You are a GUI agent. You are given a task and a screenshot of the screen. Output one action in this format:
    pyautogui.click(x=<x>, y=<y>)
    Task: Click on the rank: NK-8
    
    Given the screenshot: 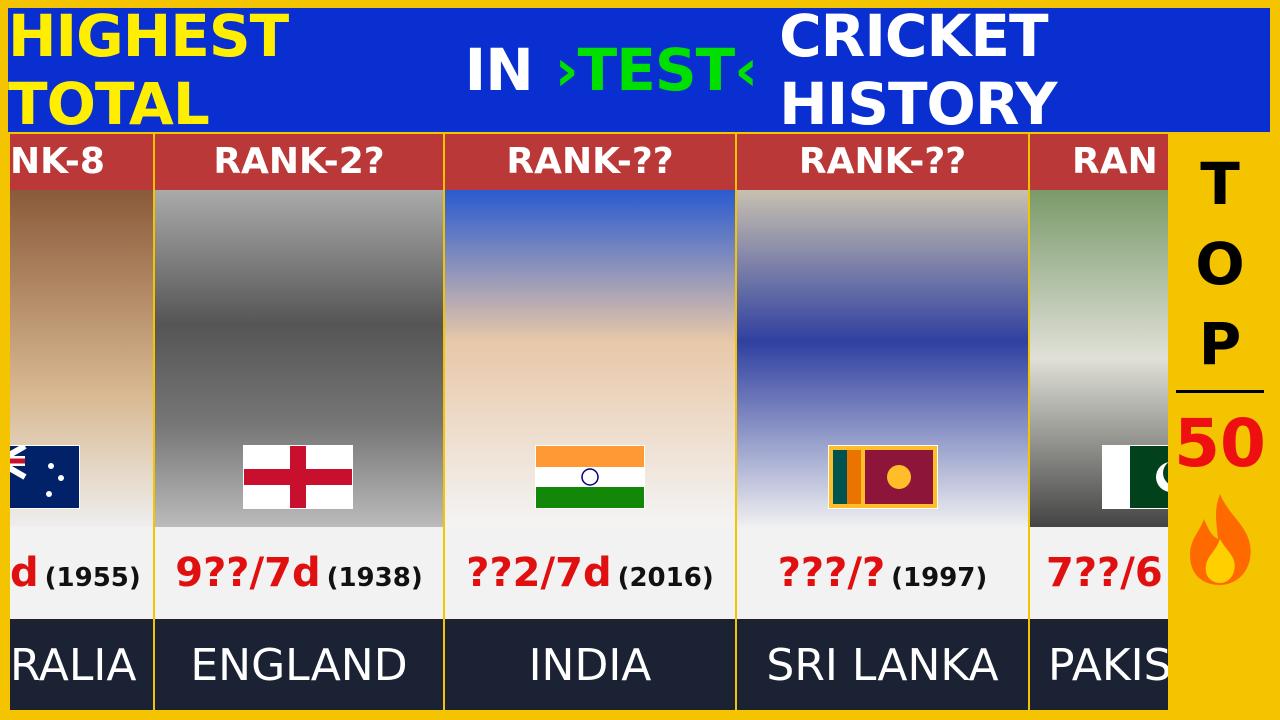 What is the action you would take?
    pyautogui.click(x=81, y=162)
    